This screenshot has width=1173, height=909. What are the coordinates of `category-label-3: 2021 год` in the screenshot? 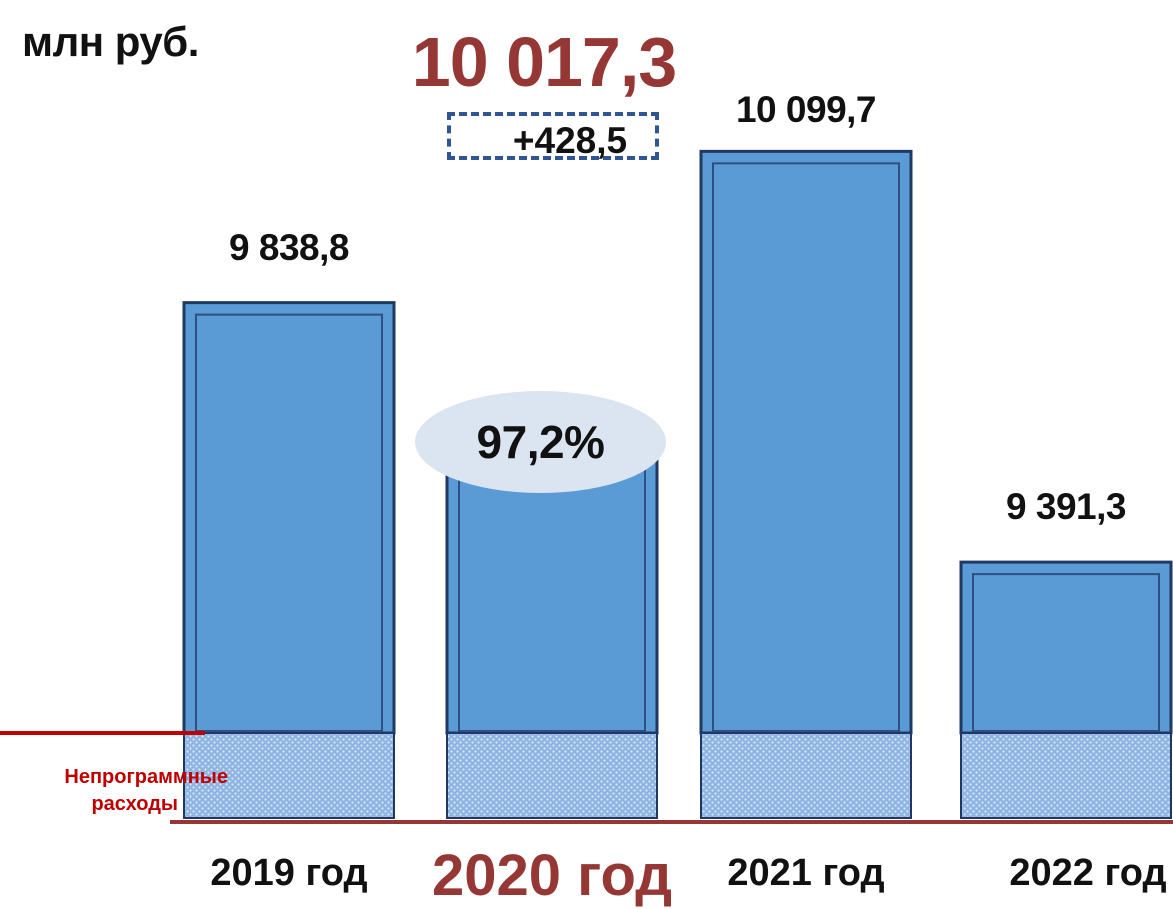 It's located at (806, 873).